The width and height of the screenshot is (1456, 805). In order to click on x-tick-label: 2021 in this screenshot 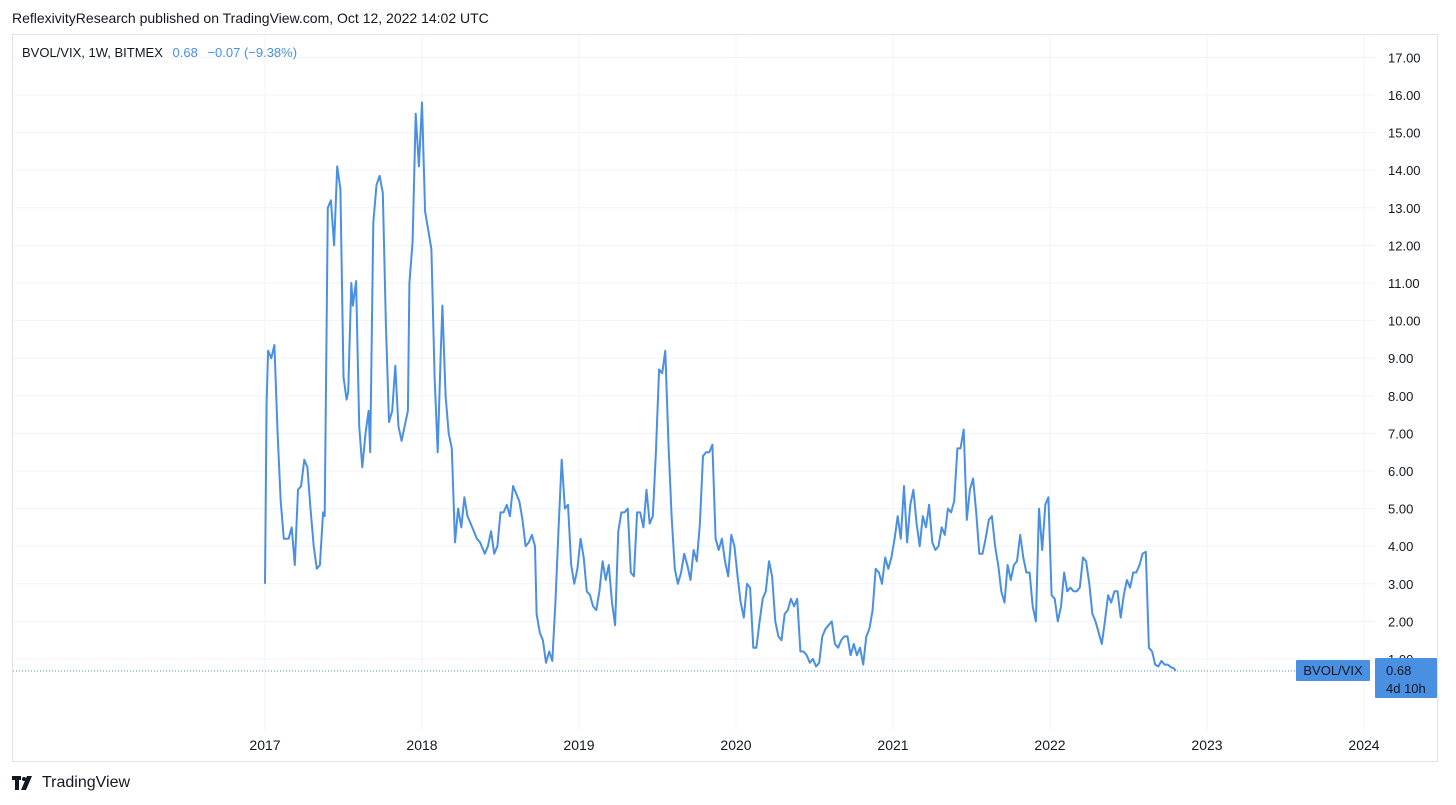, I will do `click(892, 745)`.